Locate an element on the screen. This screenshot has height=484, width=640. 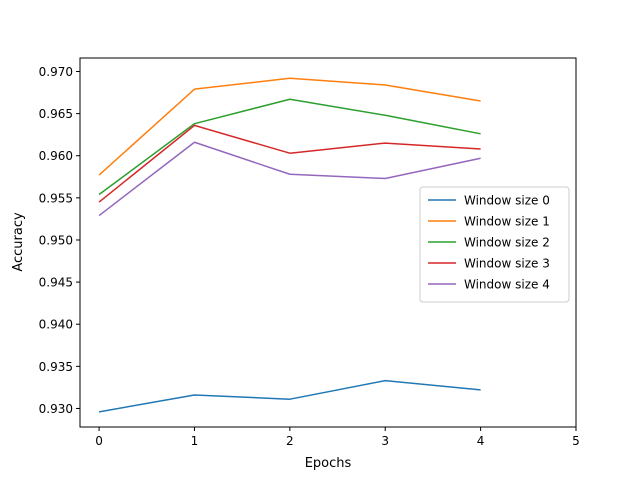
legend-box is located at coordinates (494, 244).